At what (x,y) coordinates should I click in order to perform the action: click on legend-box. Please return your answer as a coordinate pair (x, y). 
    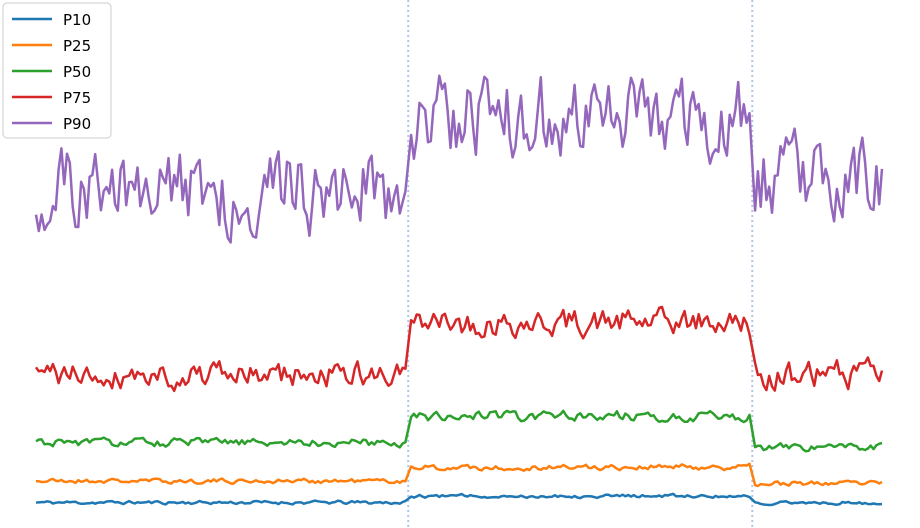
    Looking at the image, I should click on (57, 70).